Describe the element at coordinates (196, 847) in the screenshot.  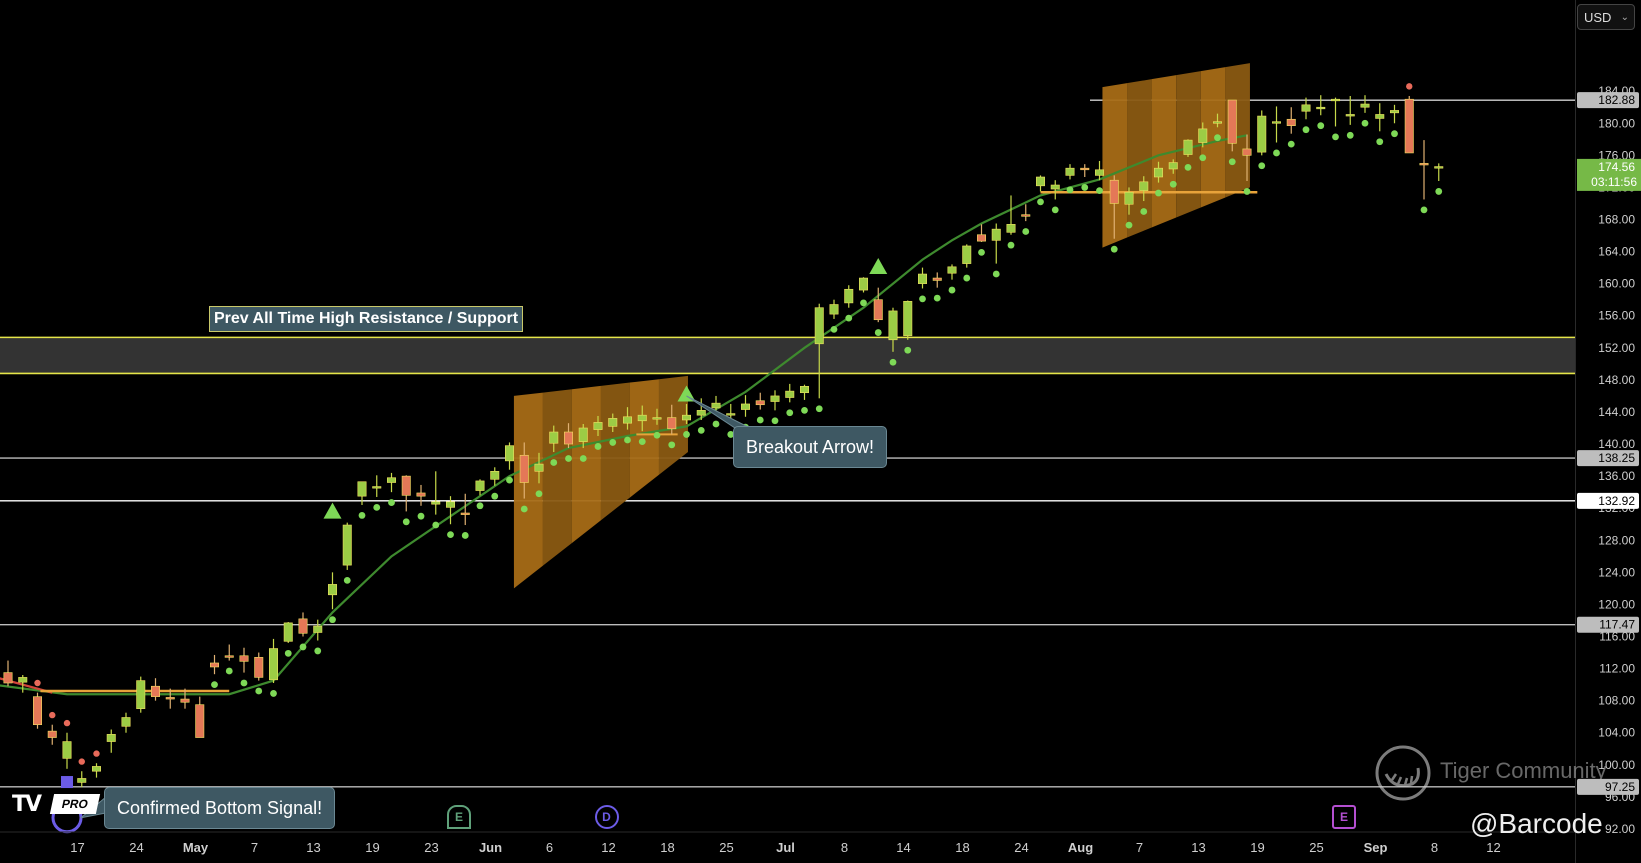
I see `x-tick-label: May` at that location.